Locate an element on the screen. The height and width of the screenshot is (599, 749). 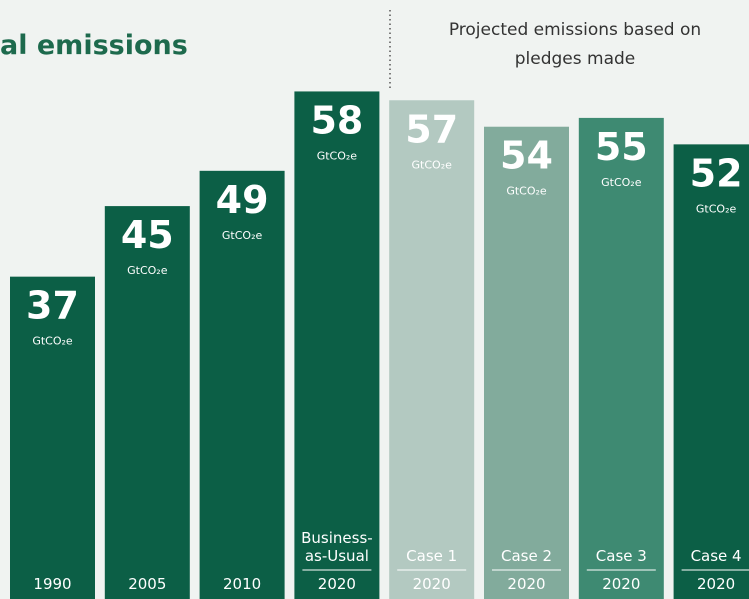
value-label: 52 is located at coordinates (716, 173).